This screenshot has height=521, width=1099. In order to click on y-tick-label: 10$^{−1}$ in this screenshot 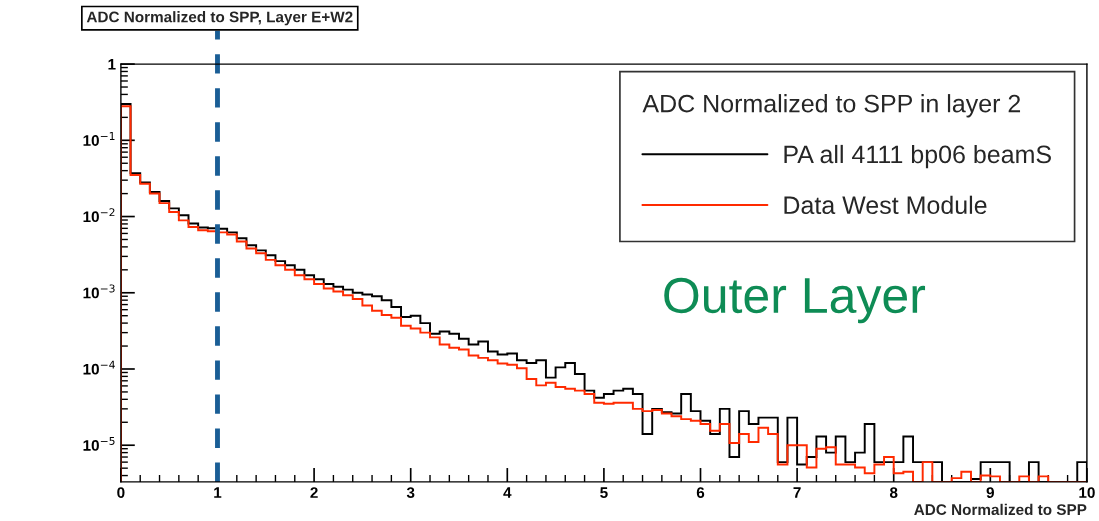, I will do `click(99, 139)`.